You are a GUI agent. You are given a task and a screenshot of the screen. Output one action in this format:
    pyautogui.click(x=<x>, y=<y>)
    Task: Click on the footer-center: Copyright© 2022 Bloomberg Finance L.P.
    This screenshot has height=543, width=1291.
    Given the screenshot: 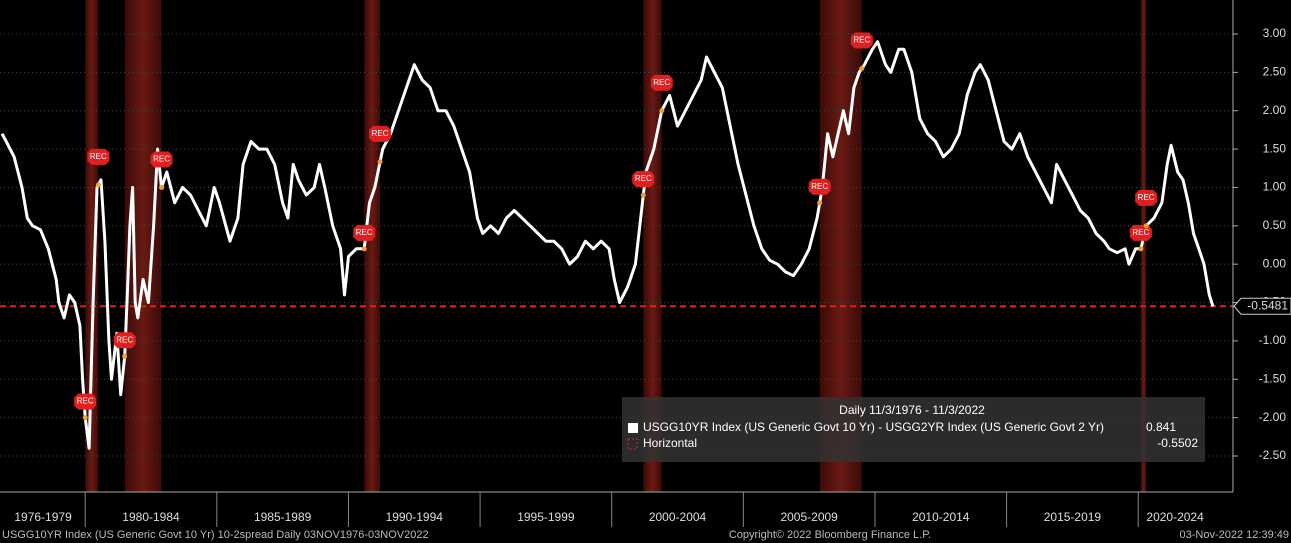 What is the action you would take?
    pyautogui.click(x=830, y=535)
    